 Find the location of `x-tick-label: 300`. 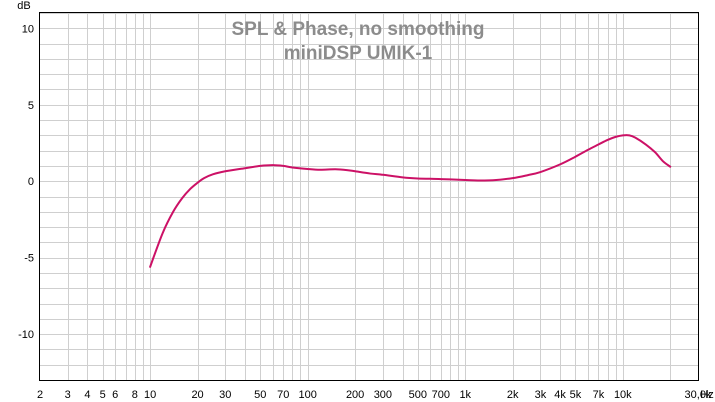

x-tick-label: 300 is located at coordinates (383, 395).